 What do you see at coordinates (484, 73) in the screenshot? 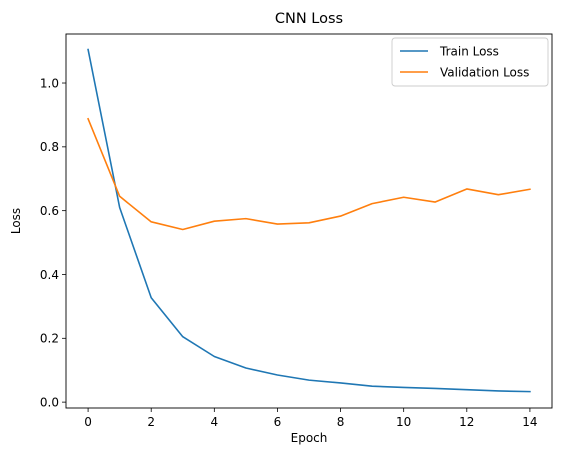
I see `legend-label-validation-loss: Validation Loss` at bounding box center [484, 73].